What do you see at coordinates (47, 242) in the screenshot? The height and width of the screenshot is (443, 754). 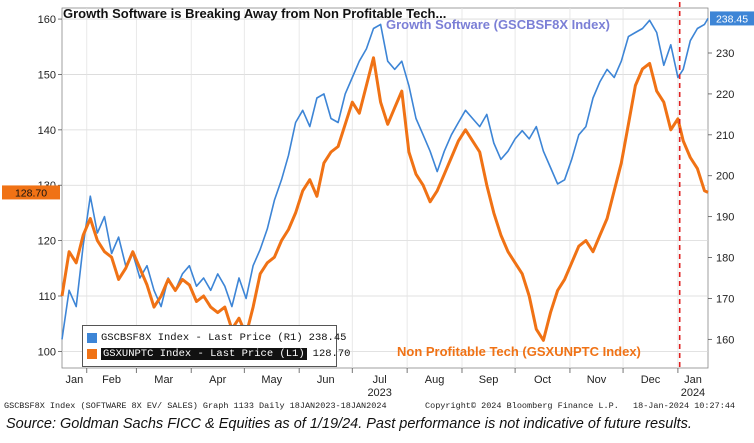 I see `left-tick-label: 120` at bounding box center [47, 242].